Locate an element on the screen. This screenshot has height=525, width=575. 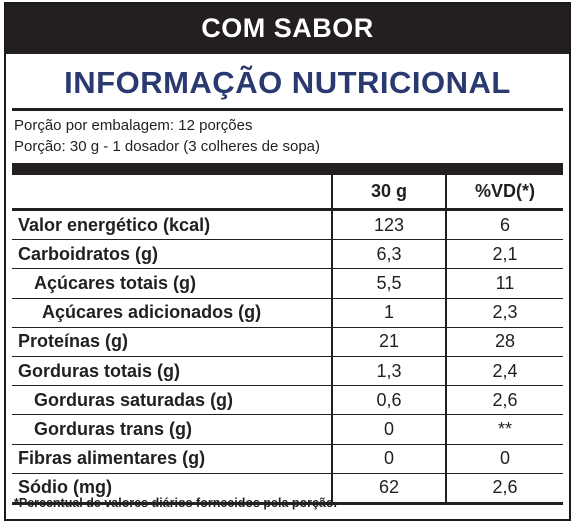
row-daily-value: 6 is located at coordinates (504, 225).